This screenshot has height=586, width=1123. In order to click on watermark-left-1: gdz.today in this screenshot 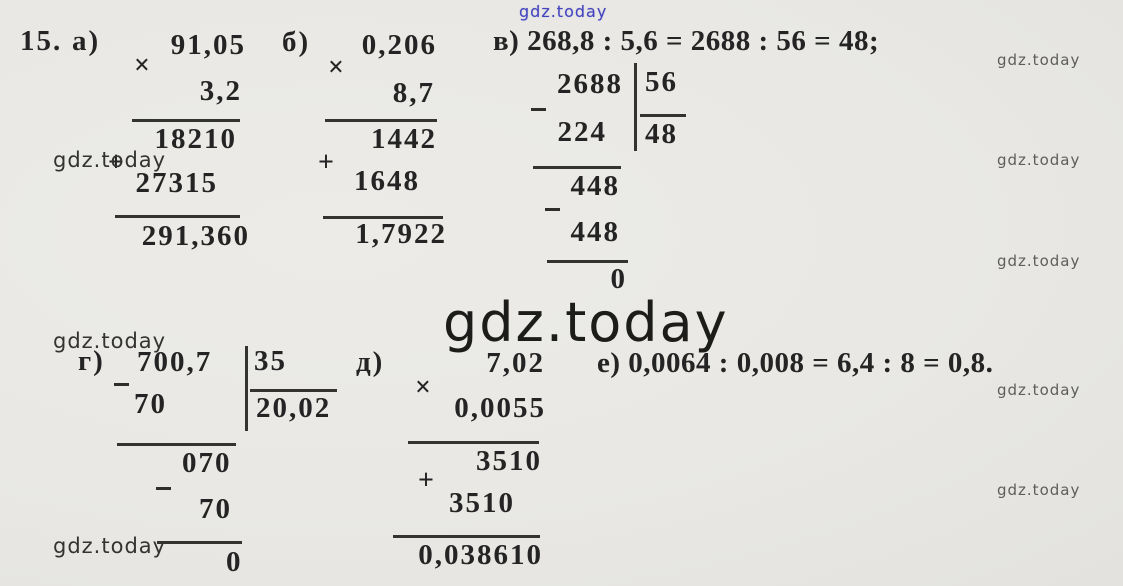, I will do `click(110, 160)`.